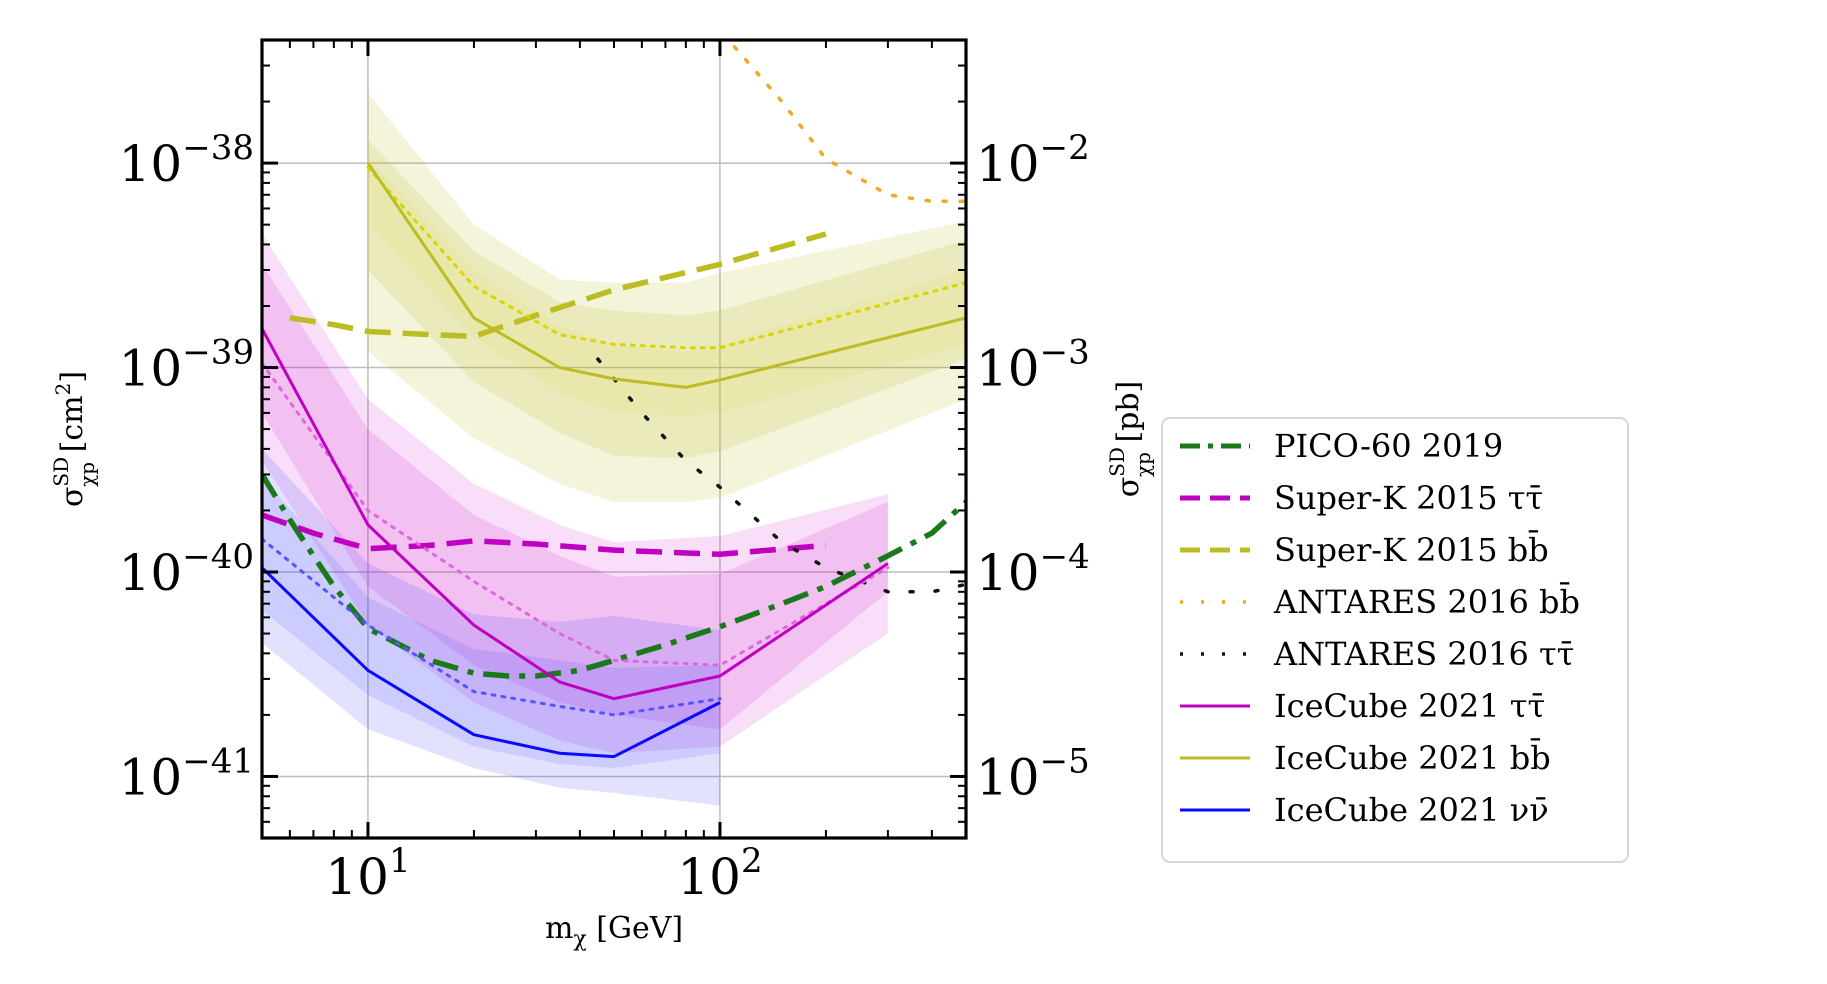 This screenshot has height=984, width=1827. Describe the element at coordinates (544, 535) in the screenshot. I see `series-line-super-k-2015` at that location.